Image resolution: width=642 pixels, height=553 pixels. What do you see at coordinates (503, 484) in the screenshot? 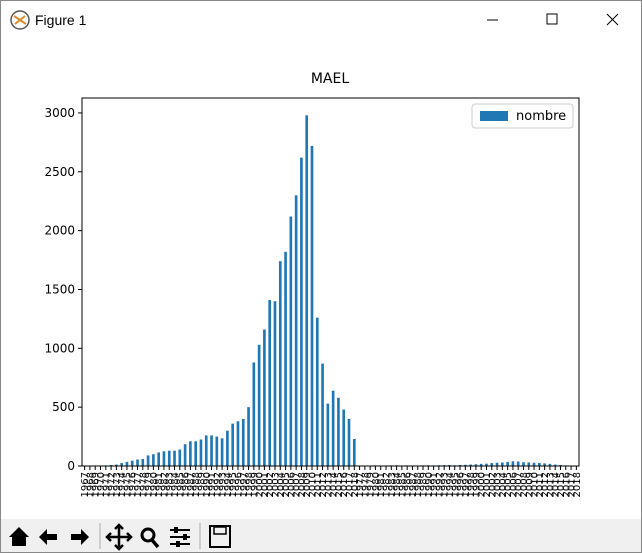
I see `x-tick-label: 2004` at bounding box center [503, 484].